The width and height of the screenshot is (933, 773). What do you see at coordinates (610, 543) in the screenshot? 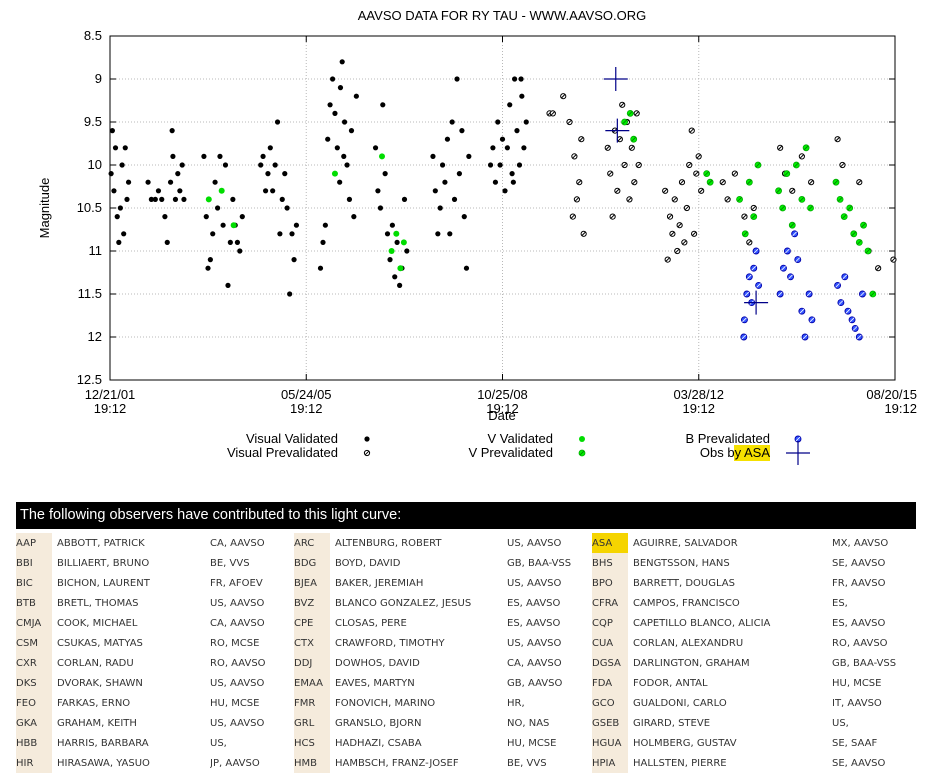
I see `observer-code: ASA` at bounding box center [610, 543].